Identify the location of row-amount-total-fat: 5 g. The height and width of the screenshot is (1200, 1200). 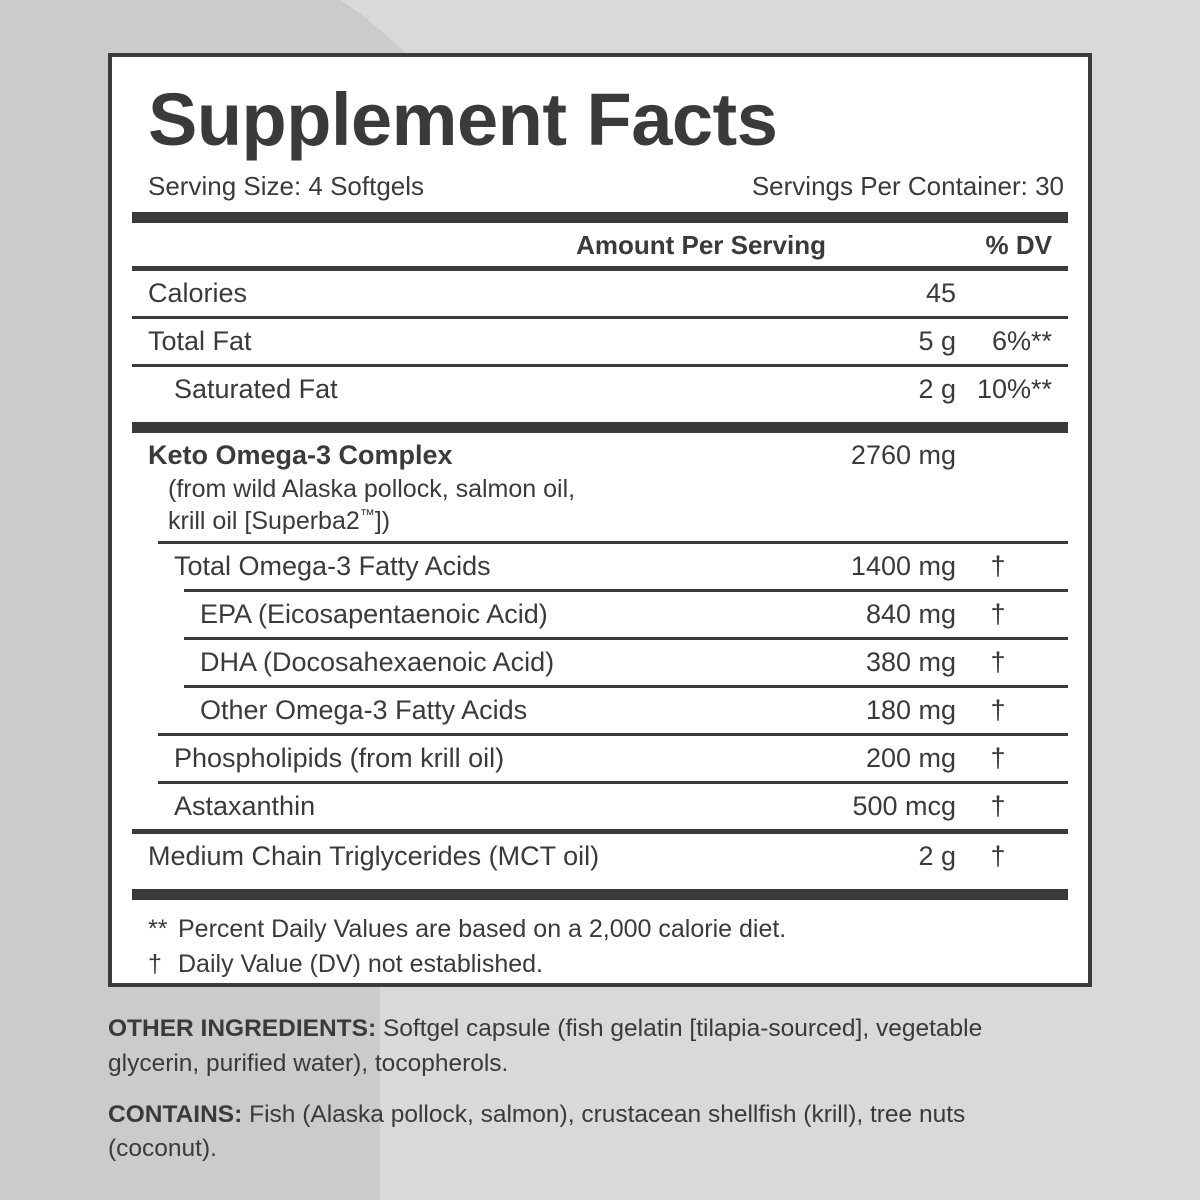
(937, 341).